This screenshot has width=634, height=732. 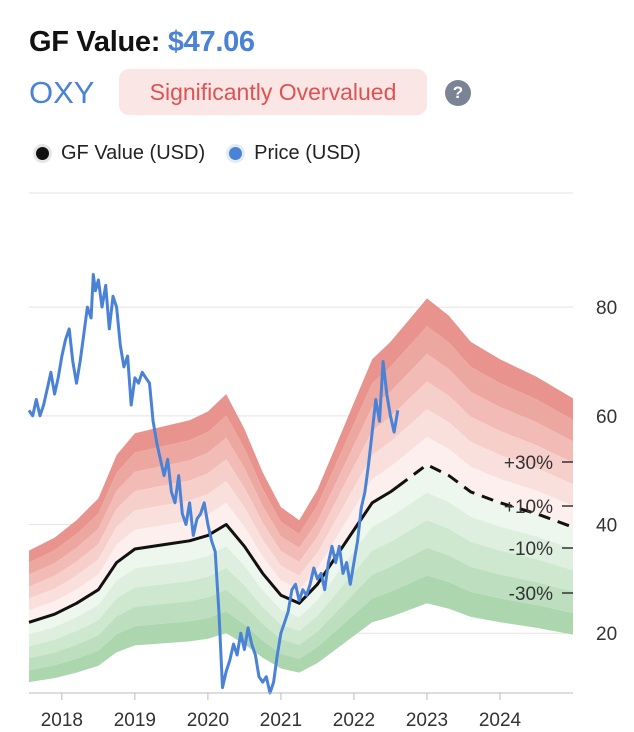 What do you see at coordinates (213, 554) in the screenshot?
I see `gf-value-line` at bounding box center [213, 554].